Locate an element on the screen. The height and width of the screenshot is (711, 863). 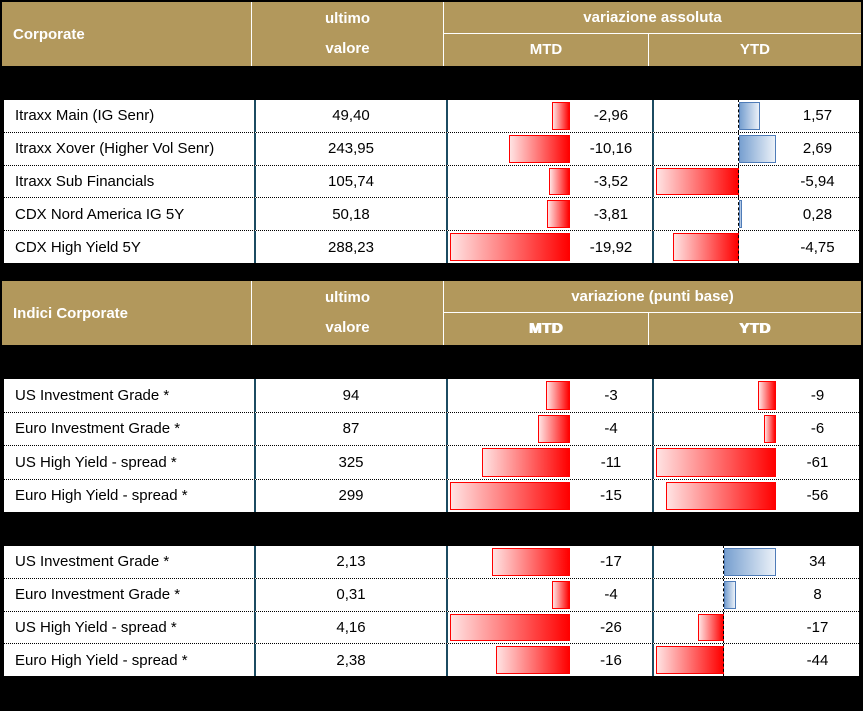
header-variation-columns: variazione assoluta MTD YTD is located at coordinates (652, 34).